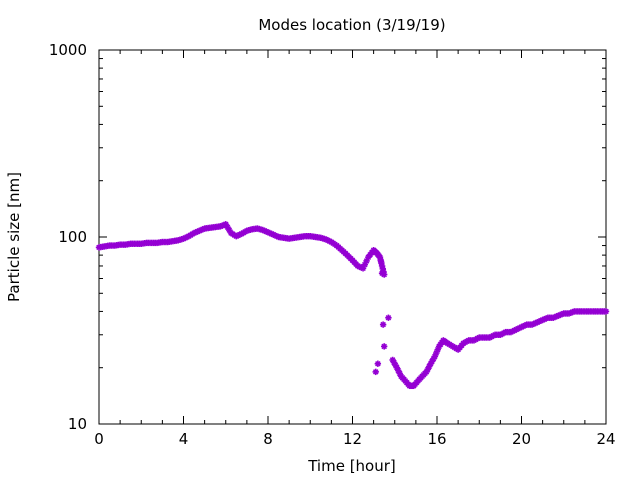  What do you see at coordinates (352, 439) in the screenshot?
I see `x-tick-label: 12` at bounding box center [352, 439].